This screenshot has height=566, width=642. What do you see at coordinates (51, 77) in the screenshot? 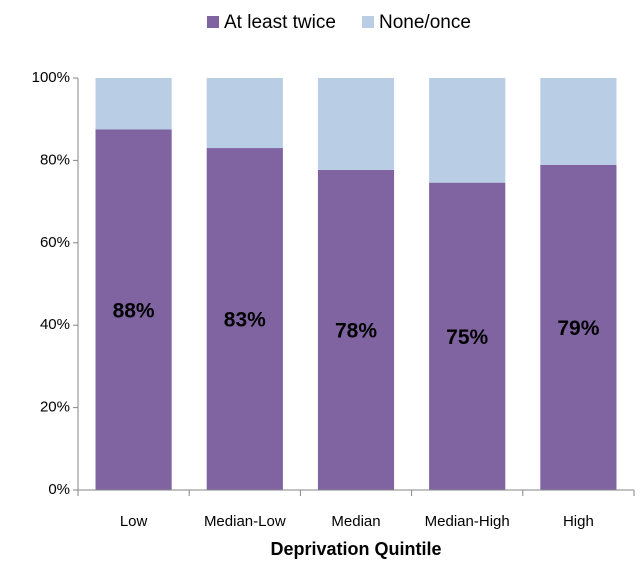
I see `y-tick-label: 100%` at bounding box center [51, 77].